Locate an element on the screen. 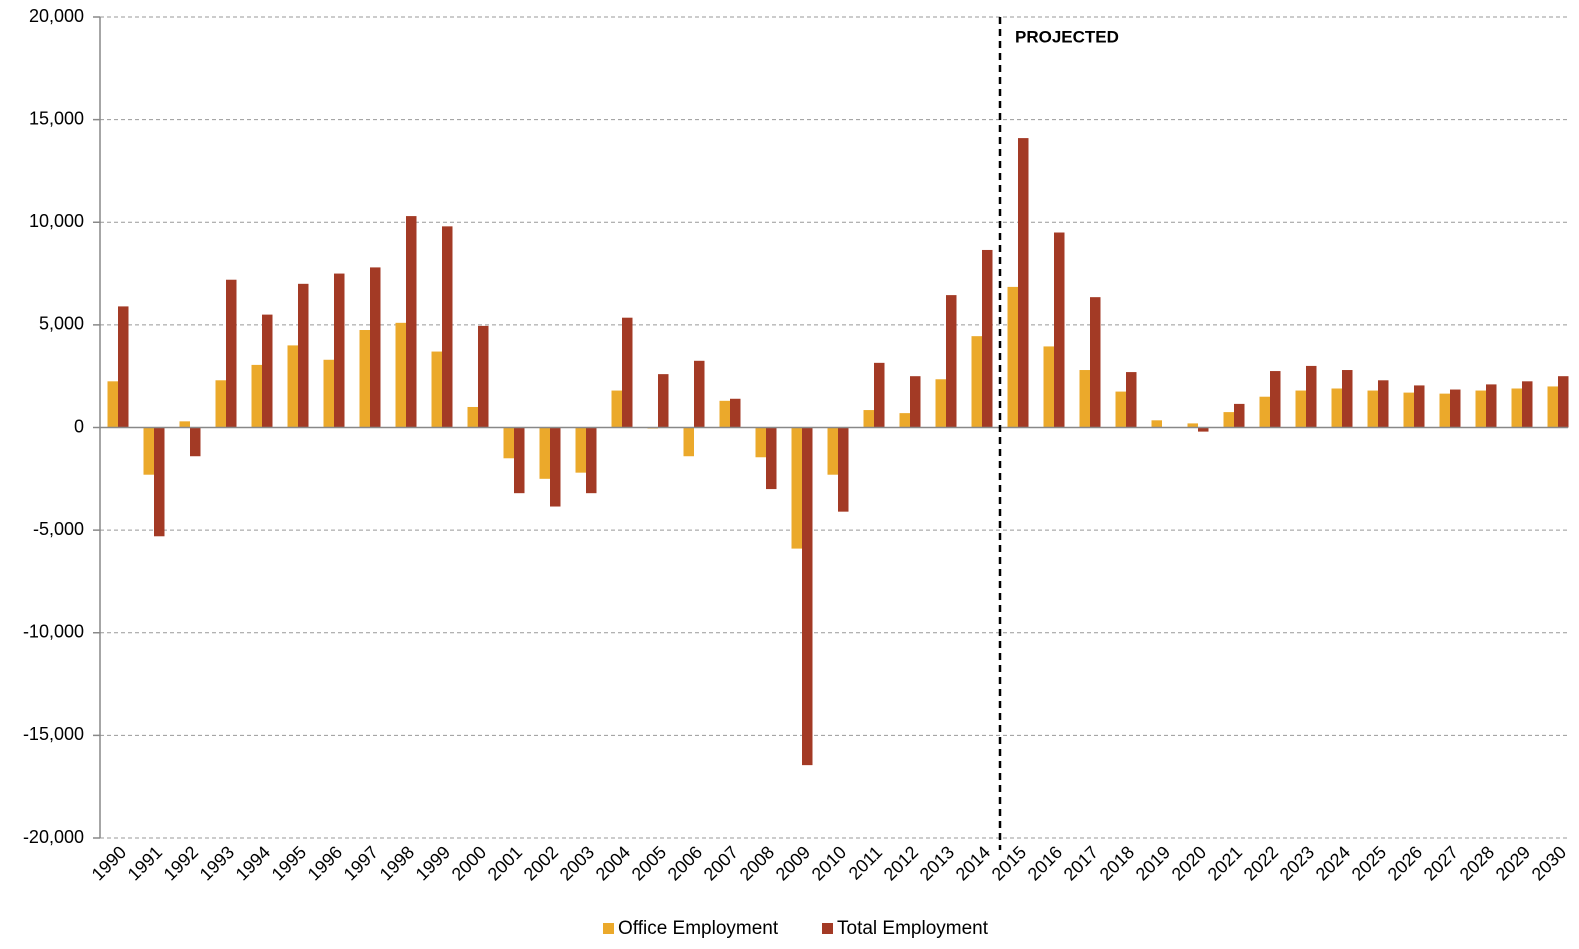 The width and height of the screenshot is (1579, 949). x-tick-label: 2001 is located at coordinates (505, 863).